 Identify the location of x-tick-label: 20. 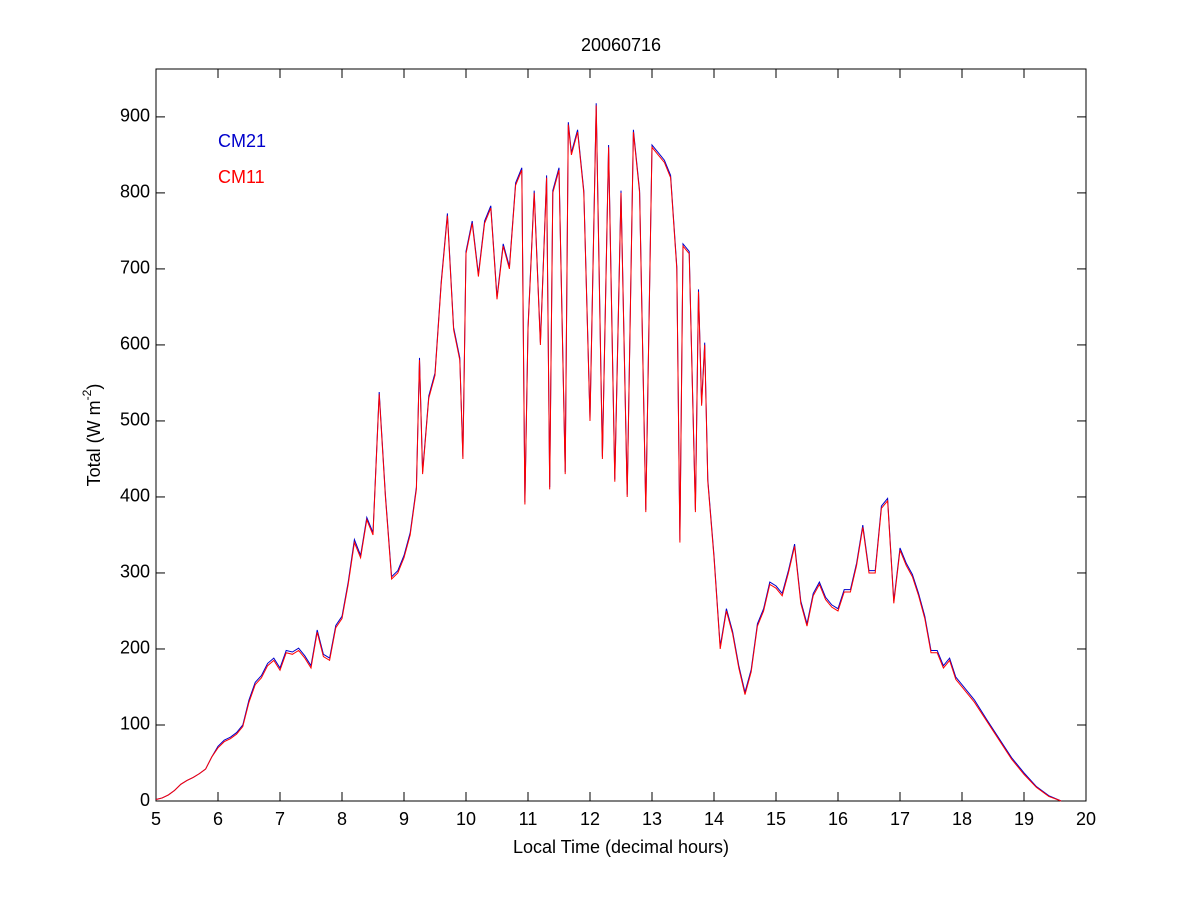
(1086, 819).